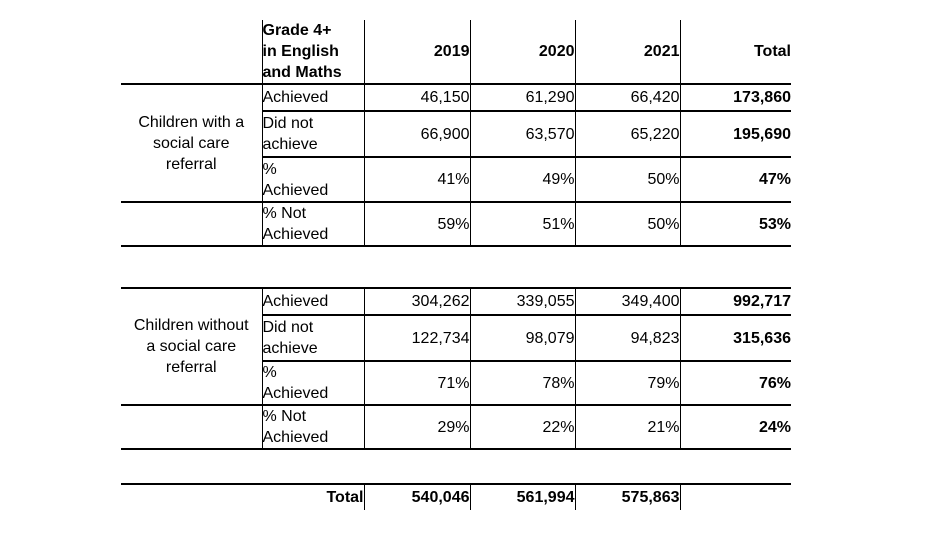 This screenshot has height=535, width=950. What do you see at coordinates (735, 427) in the screenshot?
I see `total-cell: 24%` at bounding box center [735, 427].